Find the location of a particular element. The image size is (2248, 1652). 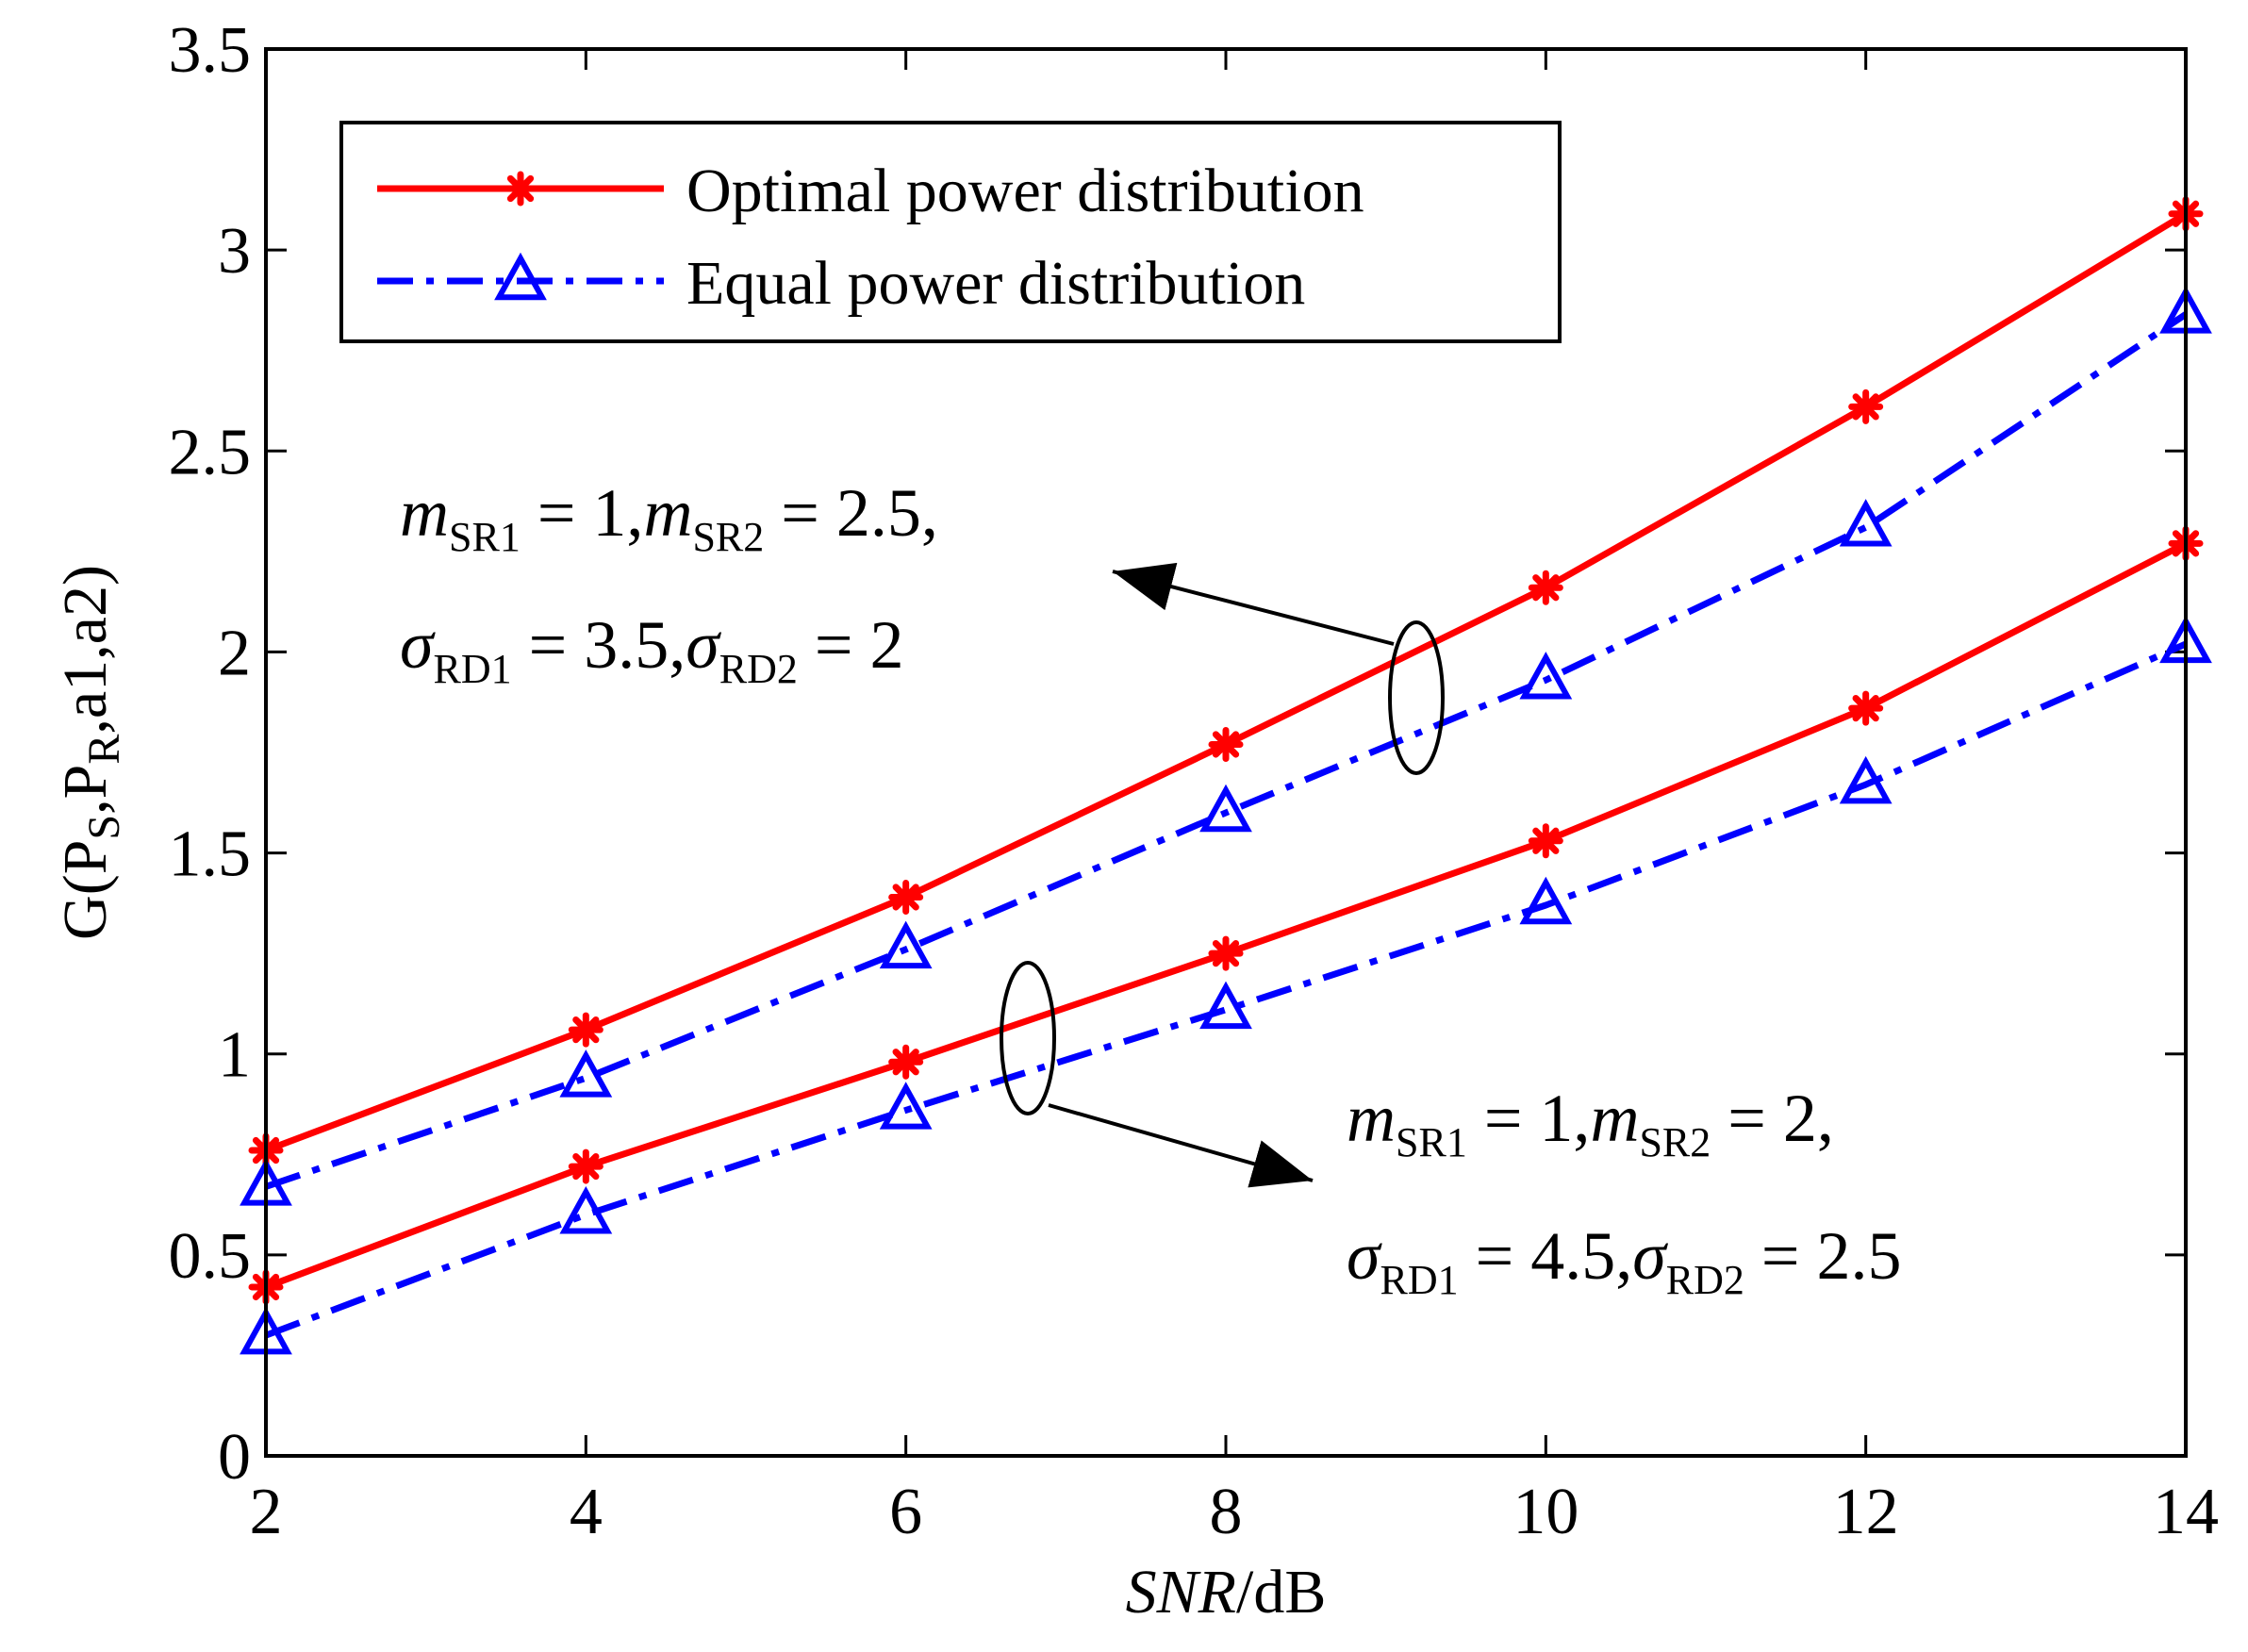

annotation-text: = 4.5, is located at coordinates (1546, 1256).